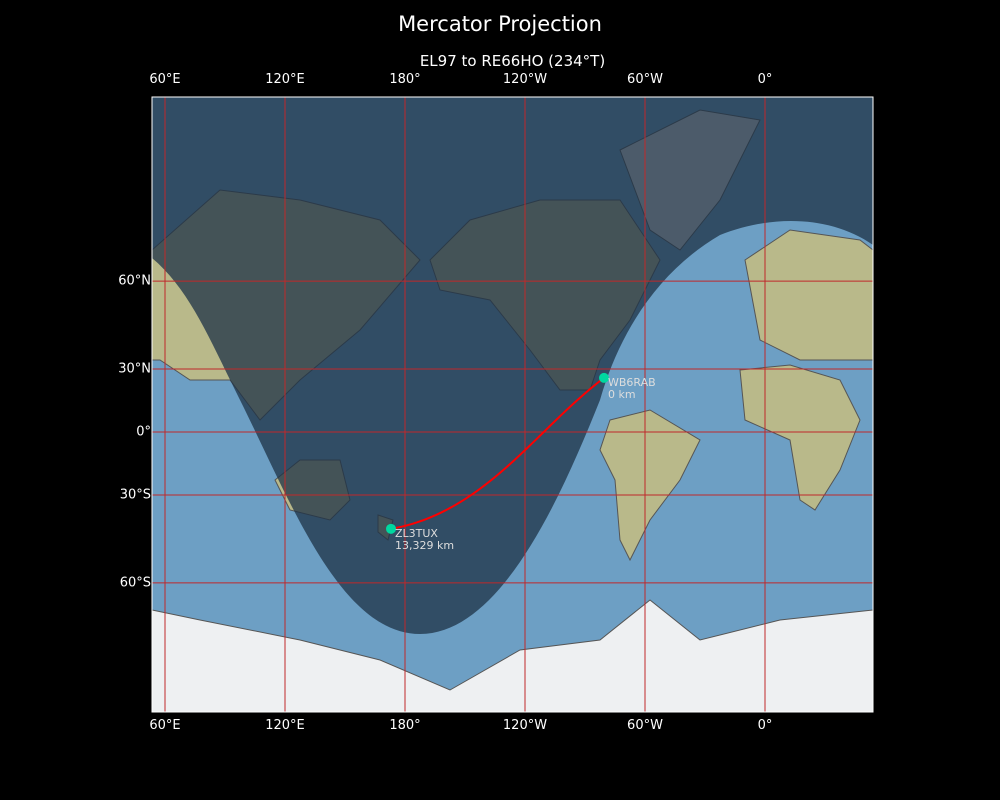 This screenshot has height=800, width=1000. I want to click on lat-tick-label: 0°, so click(143, 432).